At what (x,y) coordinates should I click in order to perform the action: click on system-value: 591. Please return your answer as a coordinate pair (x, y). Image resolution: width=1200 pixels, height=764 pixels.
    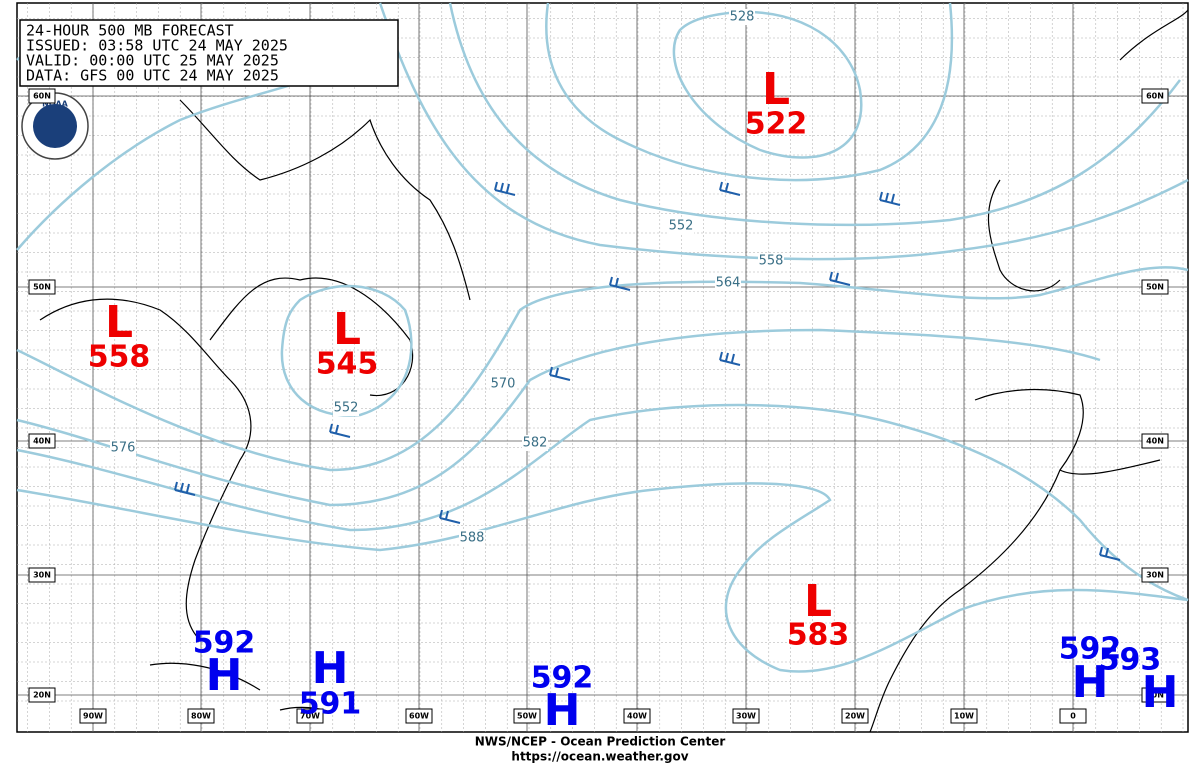
    Looking at the image, I should click on (330, 704).